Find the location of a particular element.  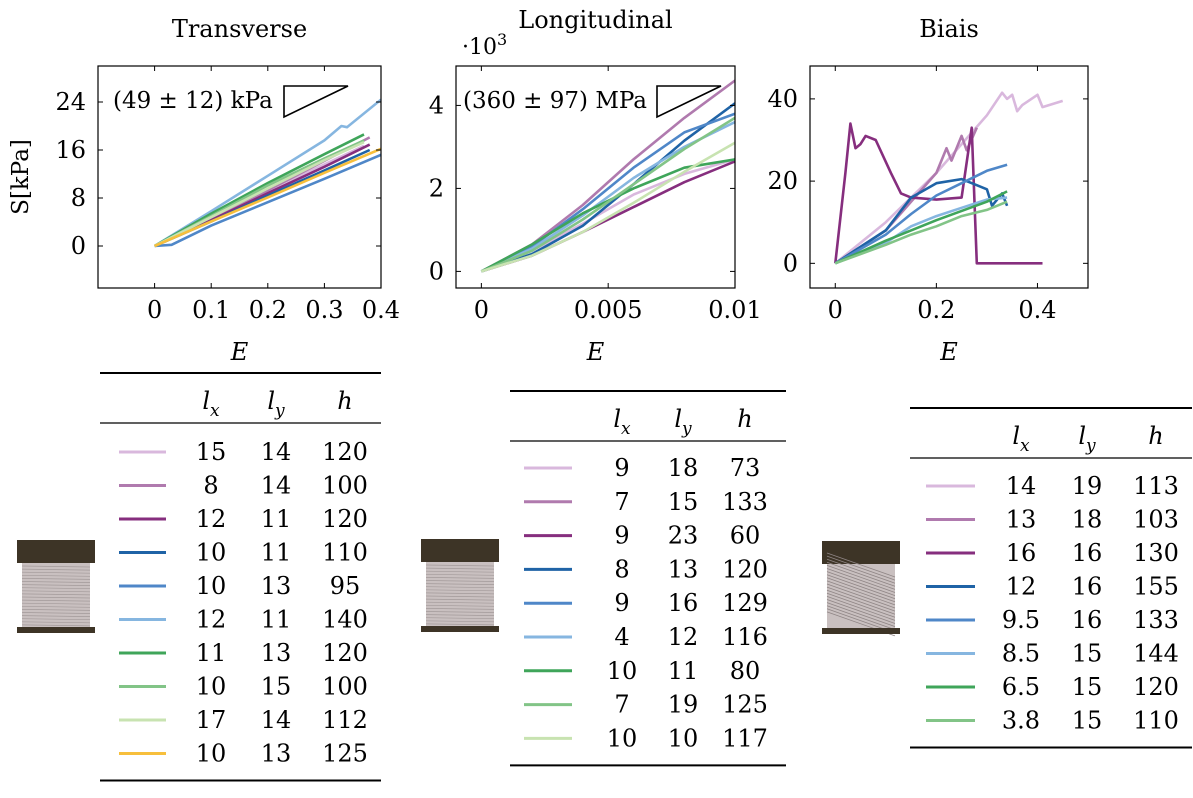

cell-h: 133 is located at coordinates (1156, 620).